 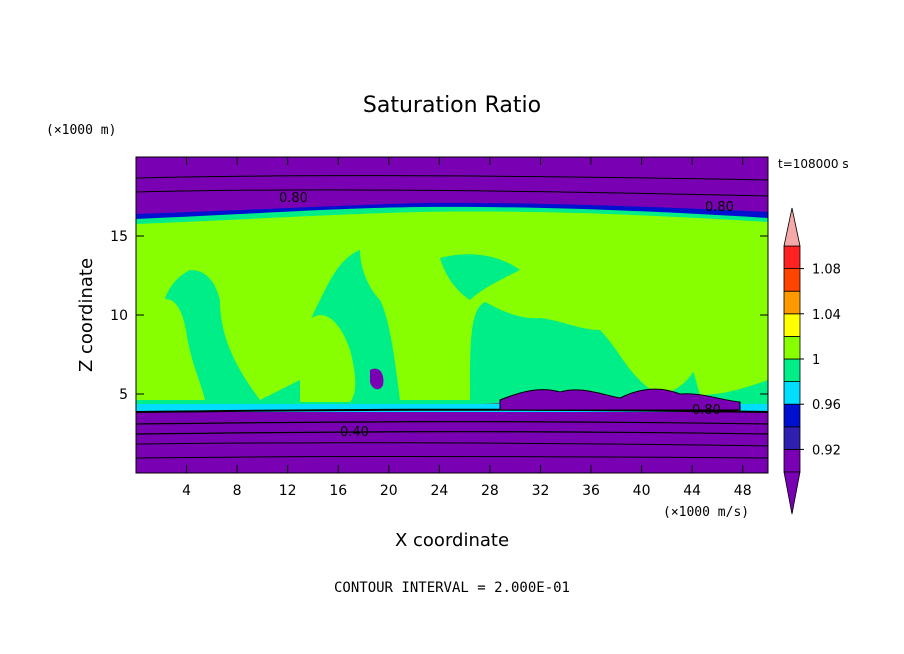 I want to click on chart-title: Saturation Ratio, so click(x=452, y=105).